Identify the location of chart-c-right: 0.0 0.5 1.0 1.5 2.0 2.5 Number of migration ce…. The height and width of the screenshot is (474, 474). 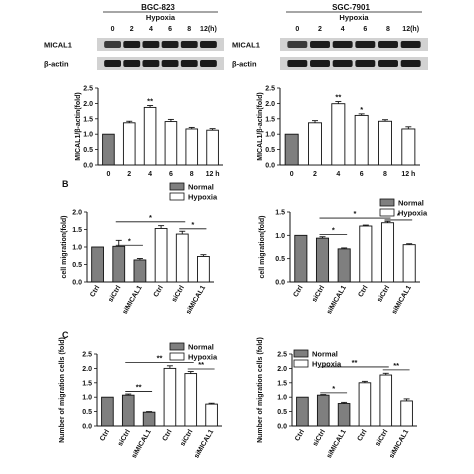
(337, 398).